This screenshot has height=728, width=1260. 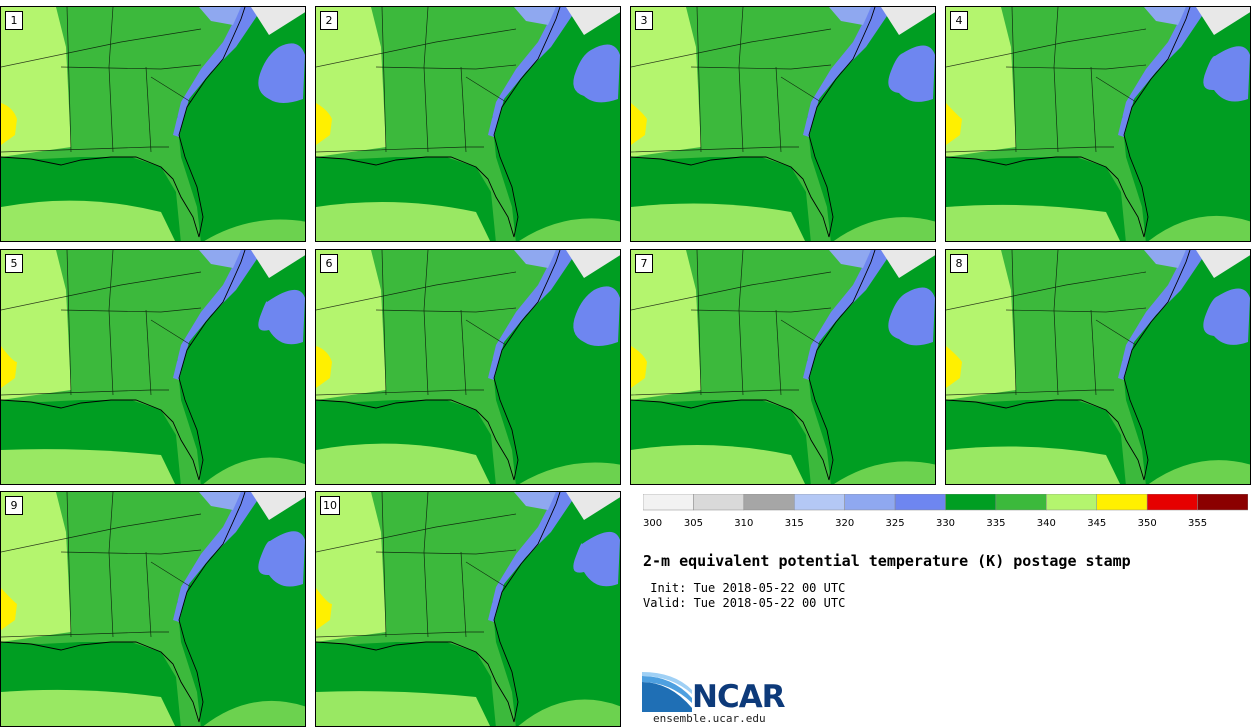 What do you see at coordinates (667, 692) in the screenshot?
I see `ncar-logo-icon` at bounding box center [667, 692].